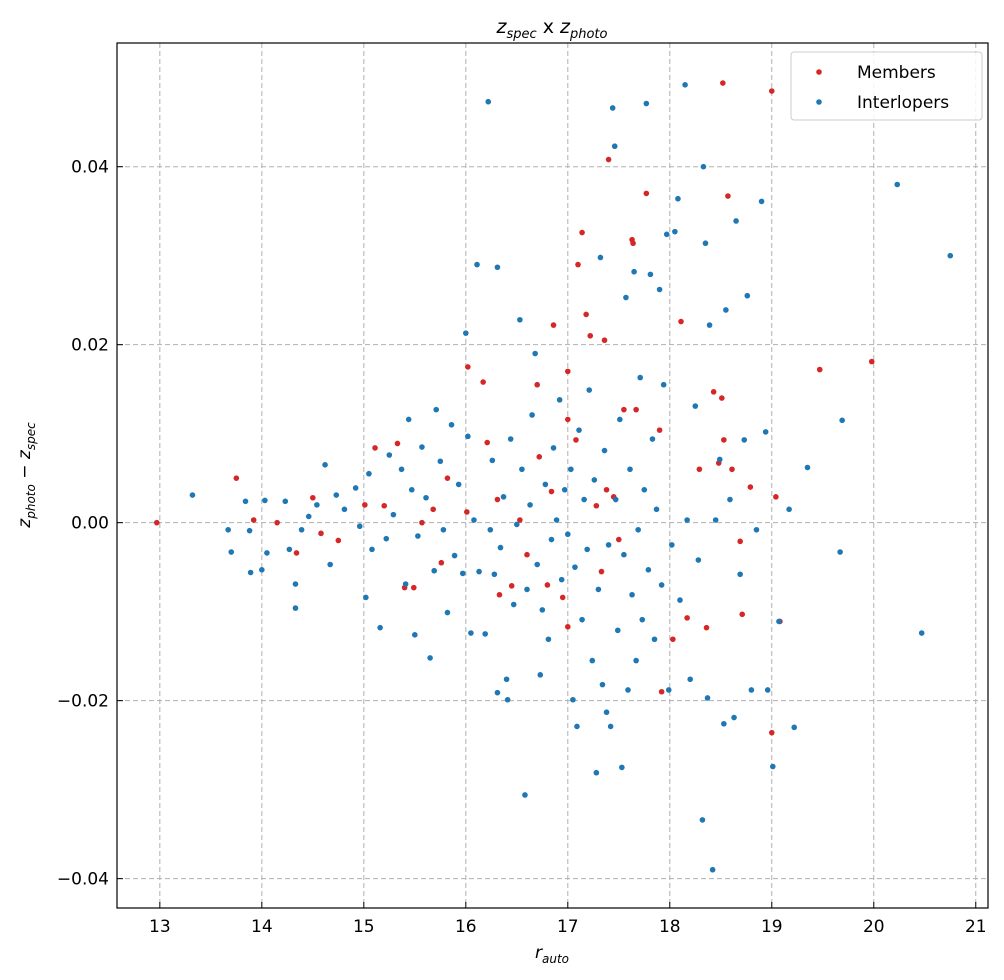 The image size is (1004, 980). I want to click on legend: Members Interlopers, so click(886, 86).